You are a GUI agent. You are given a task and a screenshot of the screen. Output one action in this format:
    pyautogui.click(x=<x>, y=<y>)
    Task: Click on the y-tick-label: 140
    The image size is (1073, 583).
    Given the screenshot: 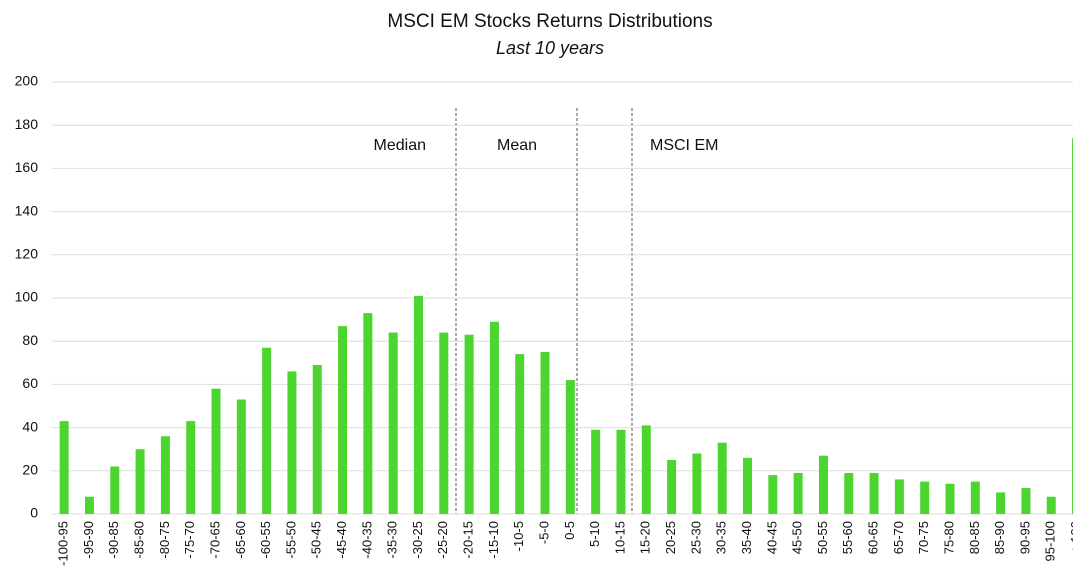 What is the action you would take?
    pyautogui.click(x=27, y=210)
    